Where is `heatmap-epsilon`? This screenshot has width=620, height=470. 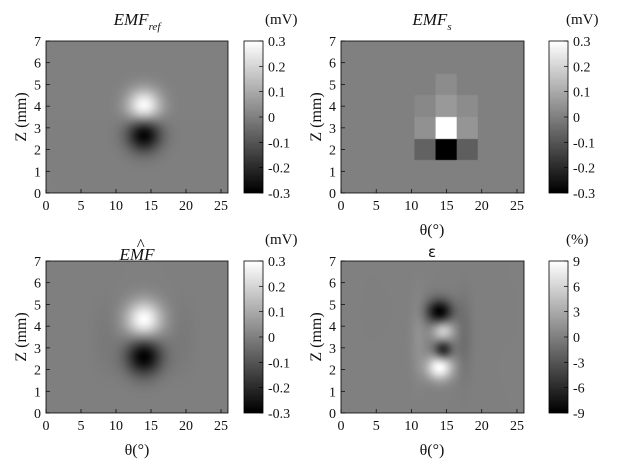 heatmap-epsilon is located at coordinates (432, 337).